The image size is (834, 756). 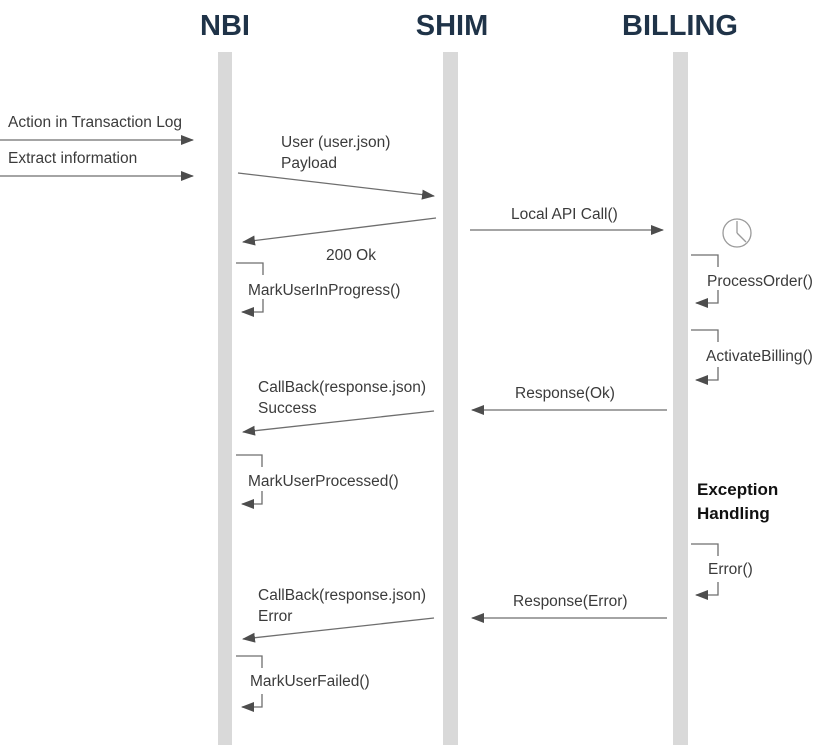 I want to click on msg-label-extract-information: Extract information, so click(x=73, y=158).